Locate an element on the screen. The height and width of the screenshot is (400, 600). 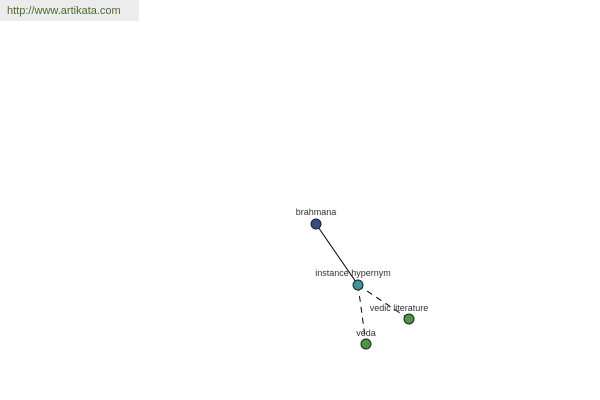
label-vedic-literature: vedic literature is located at coordinates (399, 308).